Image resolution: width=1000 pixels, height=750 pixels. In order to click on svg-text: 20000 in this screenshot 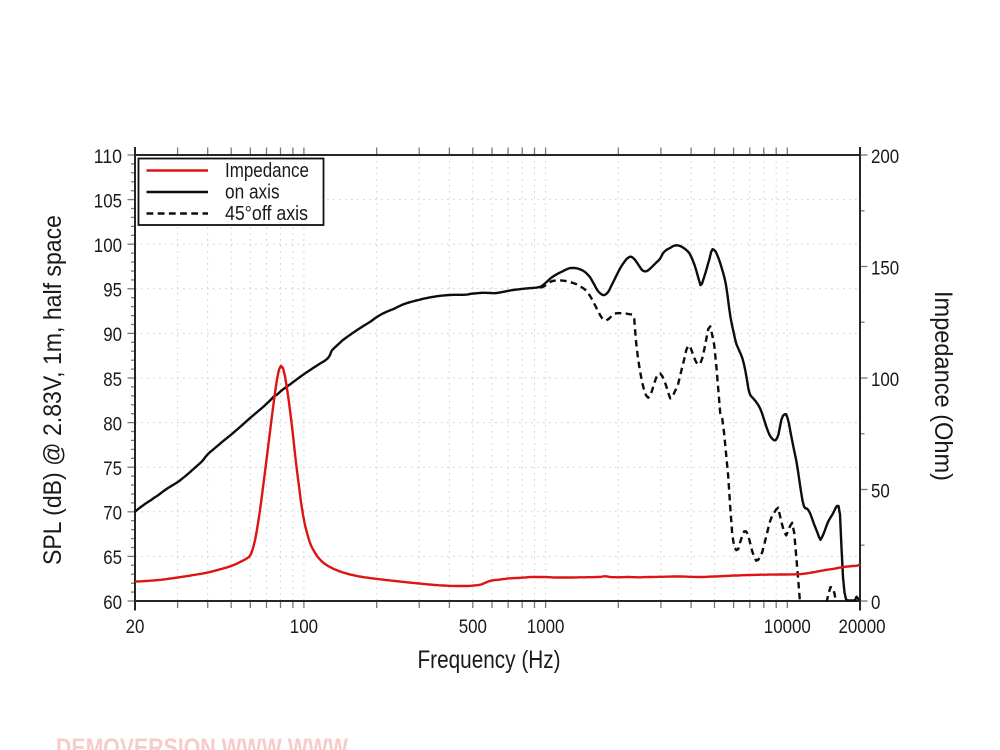, I will do `click(862, 627)`.